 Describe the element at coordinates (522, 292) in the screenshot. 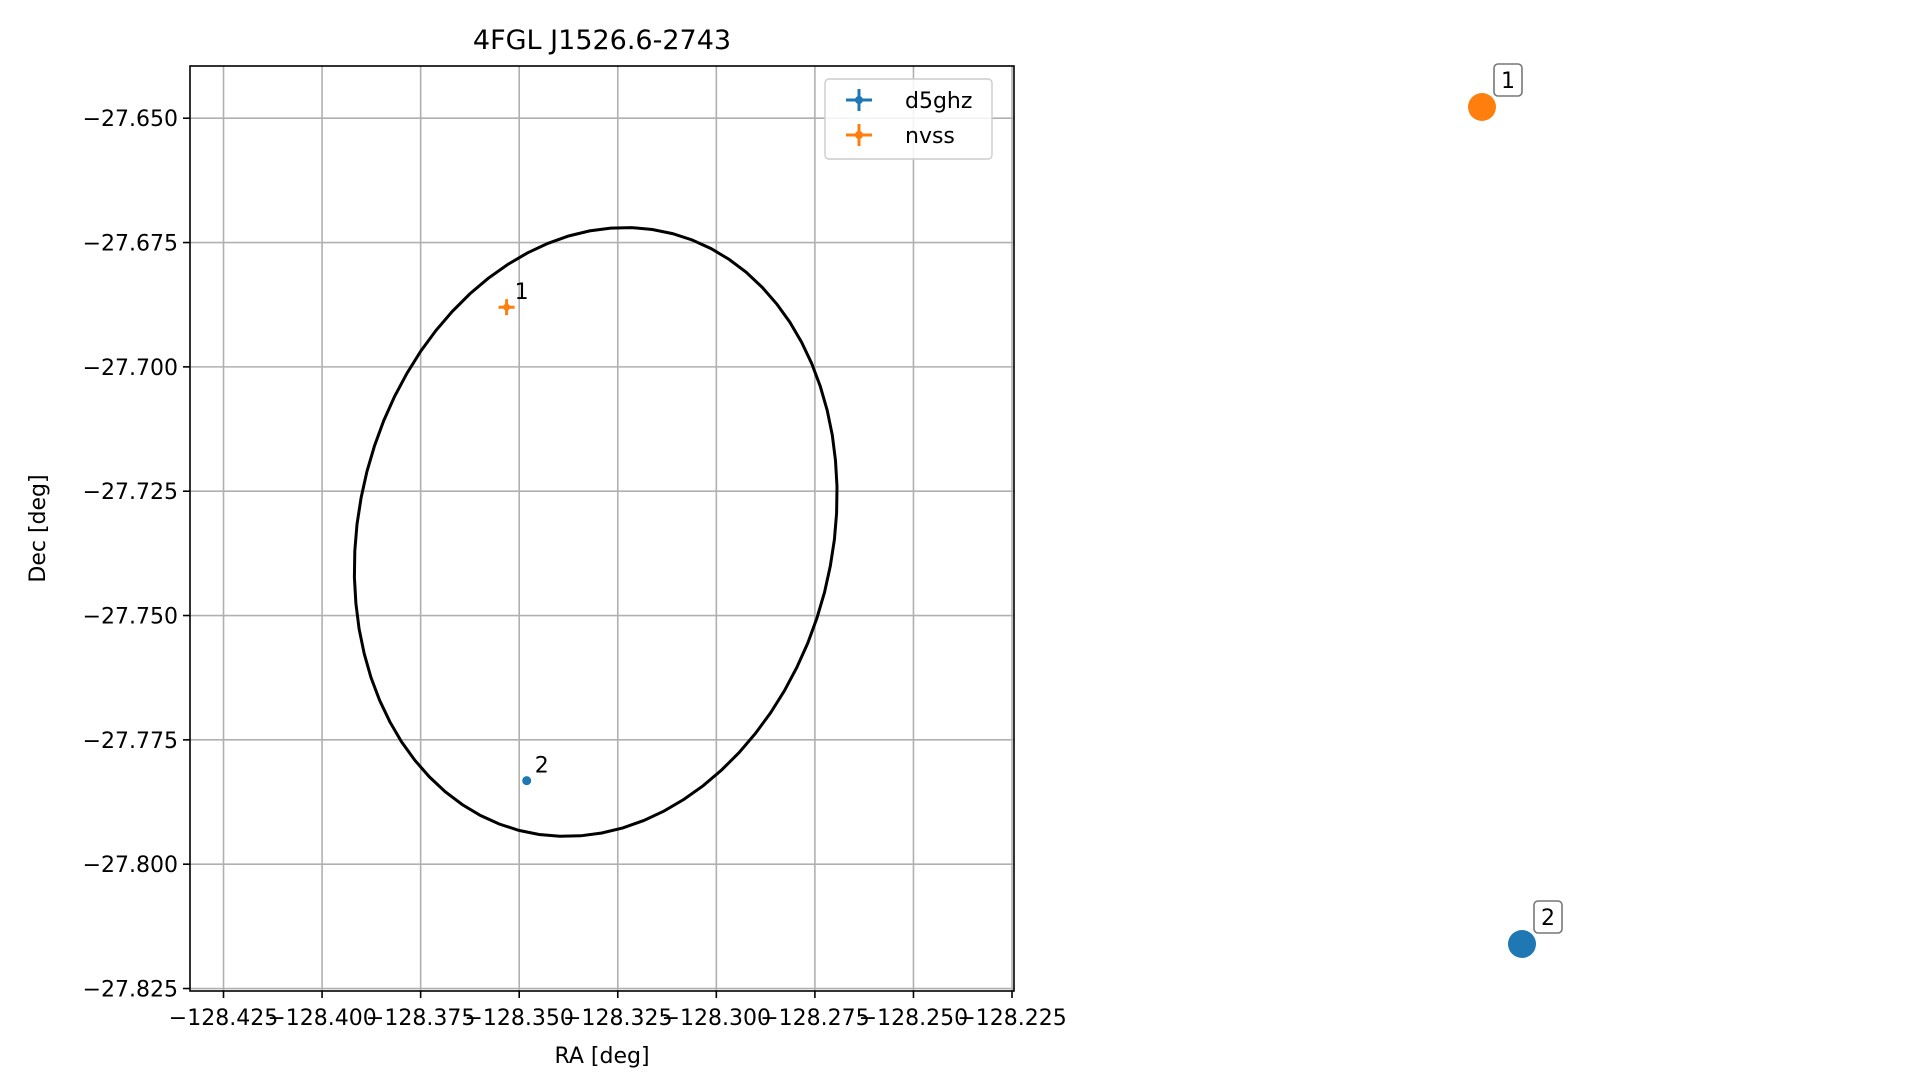

I see `point-label: 1` at that location.